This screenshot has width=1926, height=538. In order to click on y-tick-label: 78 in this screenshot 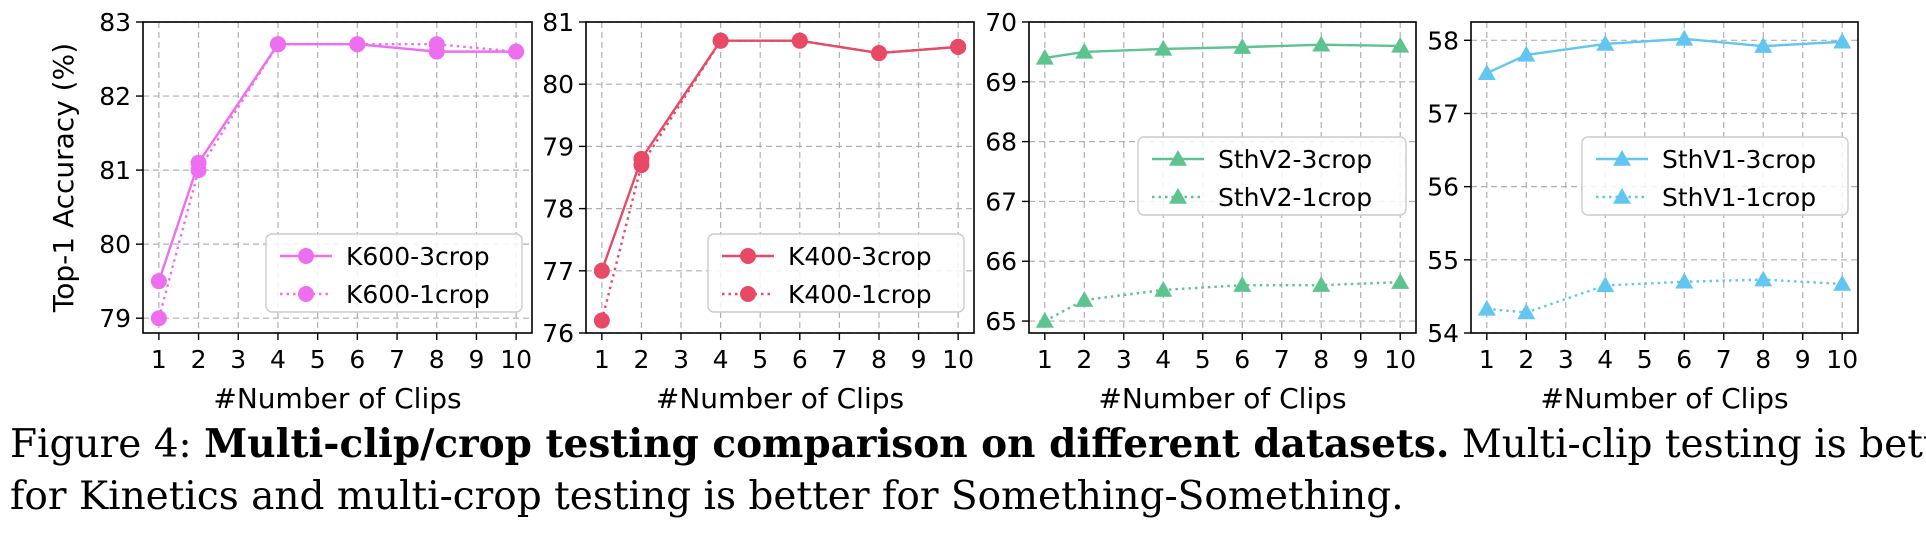, I will do `click(558, 209)`.